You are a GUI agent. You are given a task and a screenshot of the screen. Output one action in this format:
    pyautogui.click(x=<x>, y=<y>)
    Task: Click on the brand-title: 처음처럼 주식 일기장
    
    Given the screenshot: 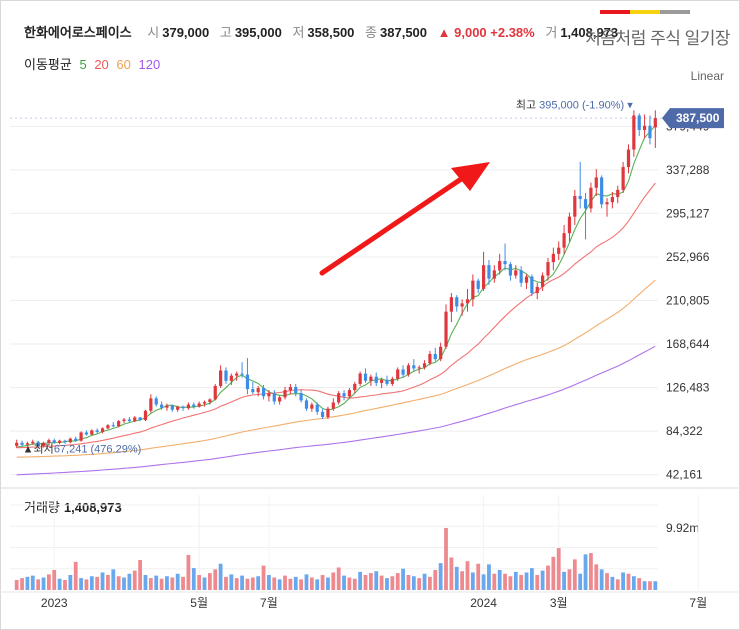 What is the action you would take?
    pyautogui.click(x=657, y=38)
    